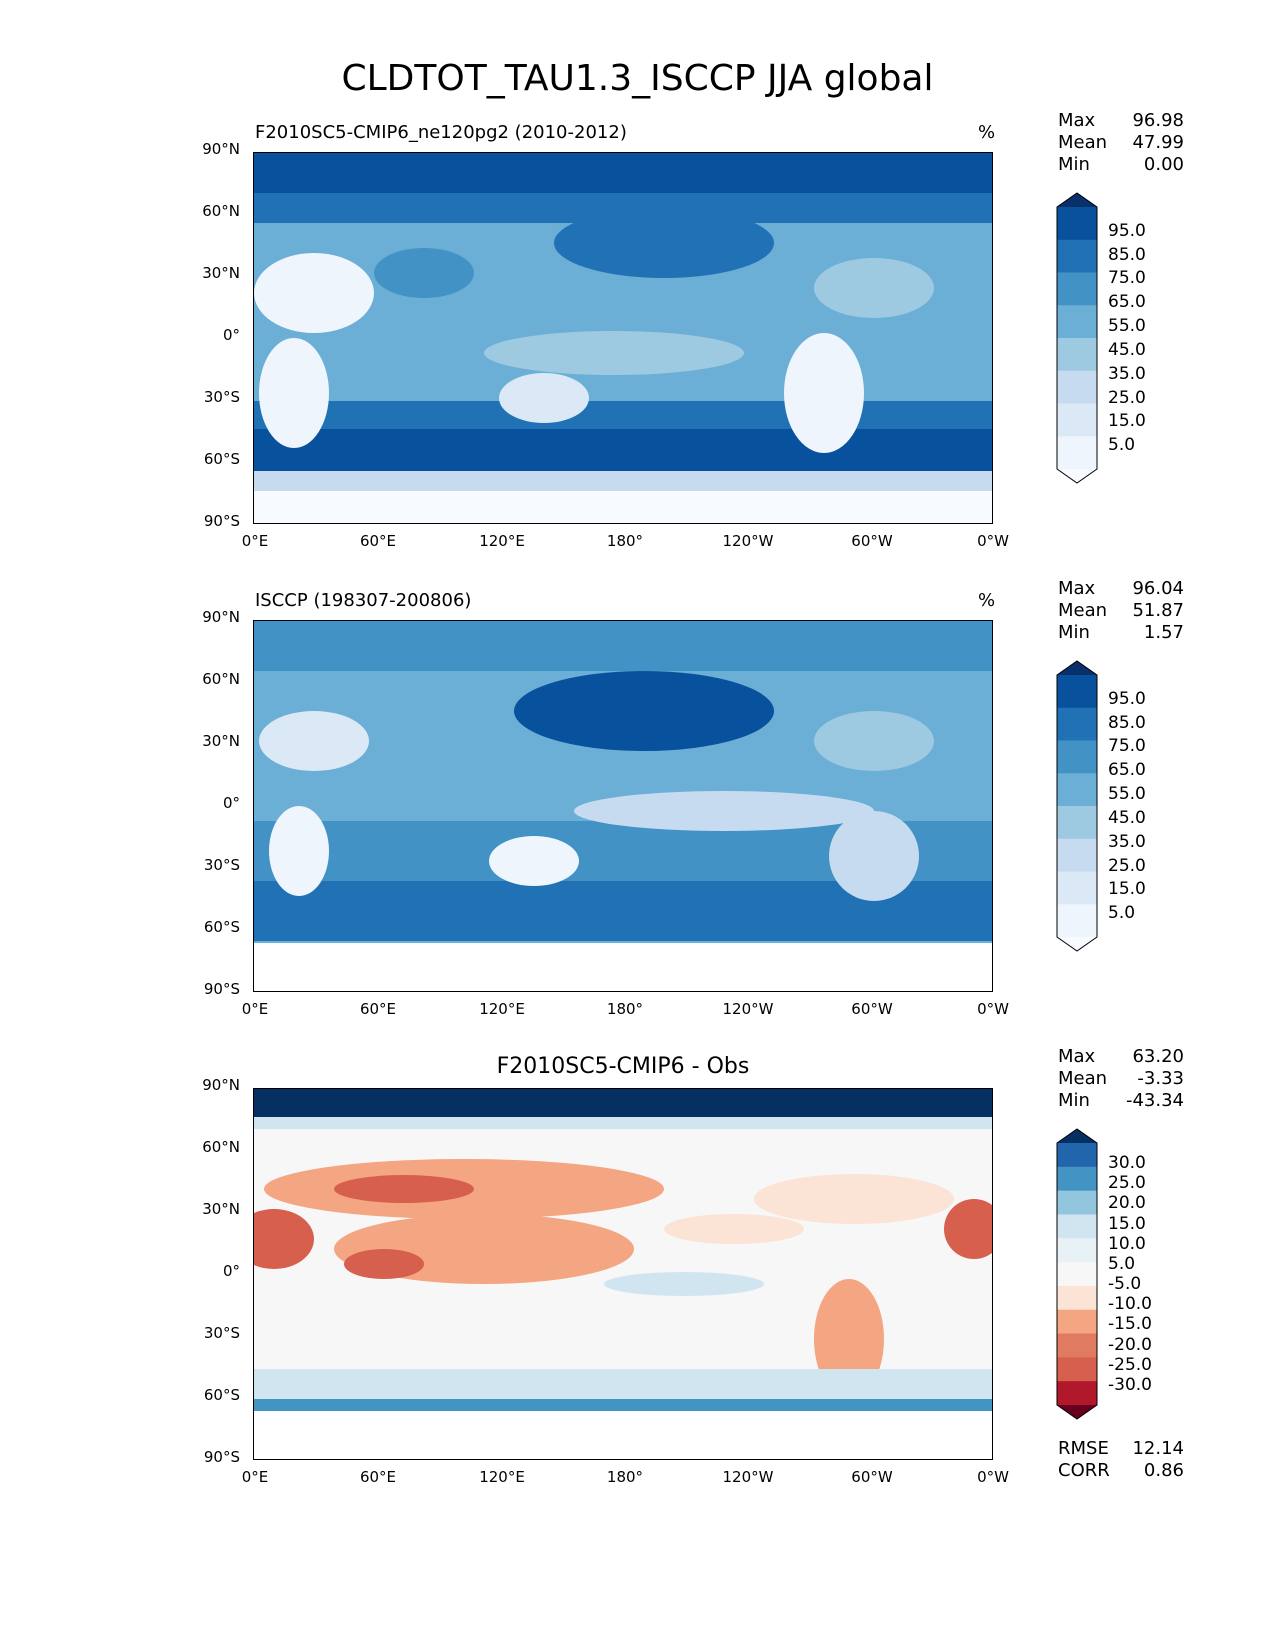 This screenshot has width=1275, height=1650. Describe the element at coordinates (255, 1477) in the screenshot. I see `x-tick-label: 0°E` at that location.